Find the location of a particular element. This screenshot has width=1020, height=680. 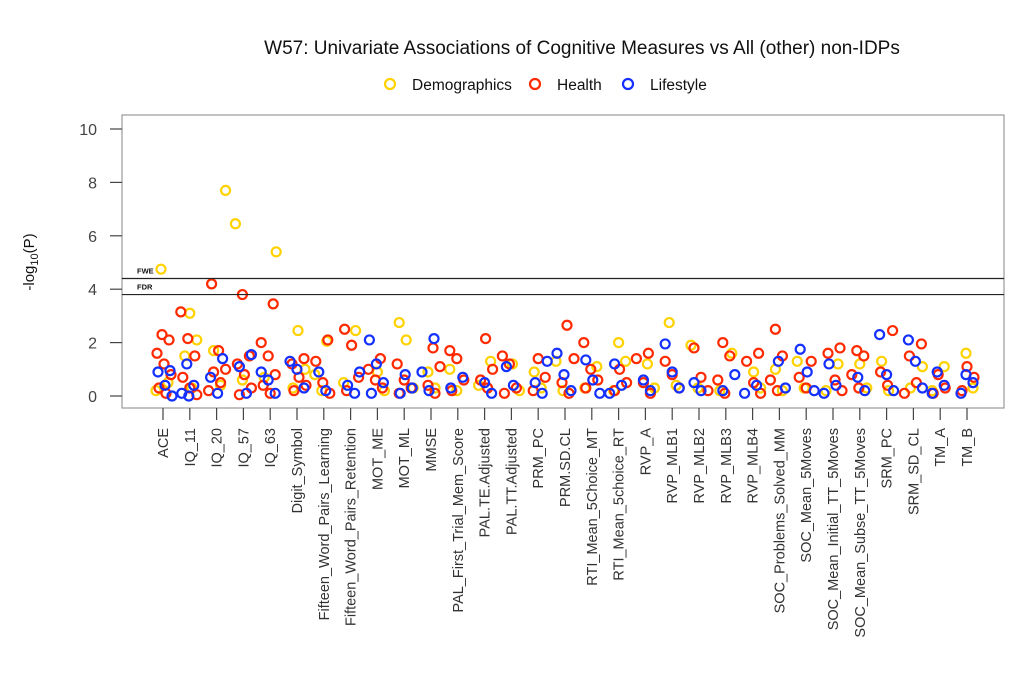

x-tick-label: SOC_Mean_Subse_TT_5Moves is located at coordinates (861, 533).